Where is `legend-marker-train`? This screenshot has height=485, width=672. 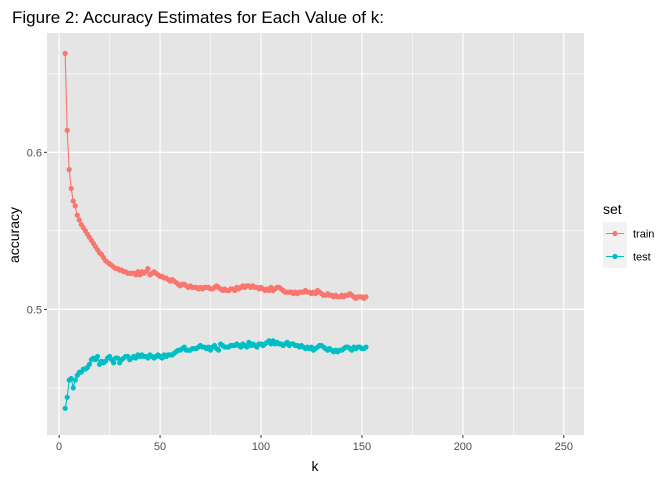
legend-marker-train is located at coordinates (615, 233).